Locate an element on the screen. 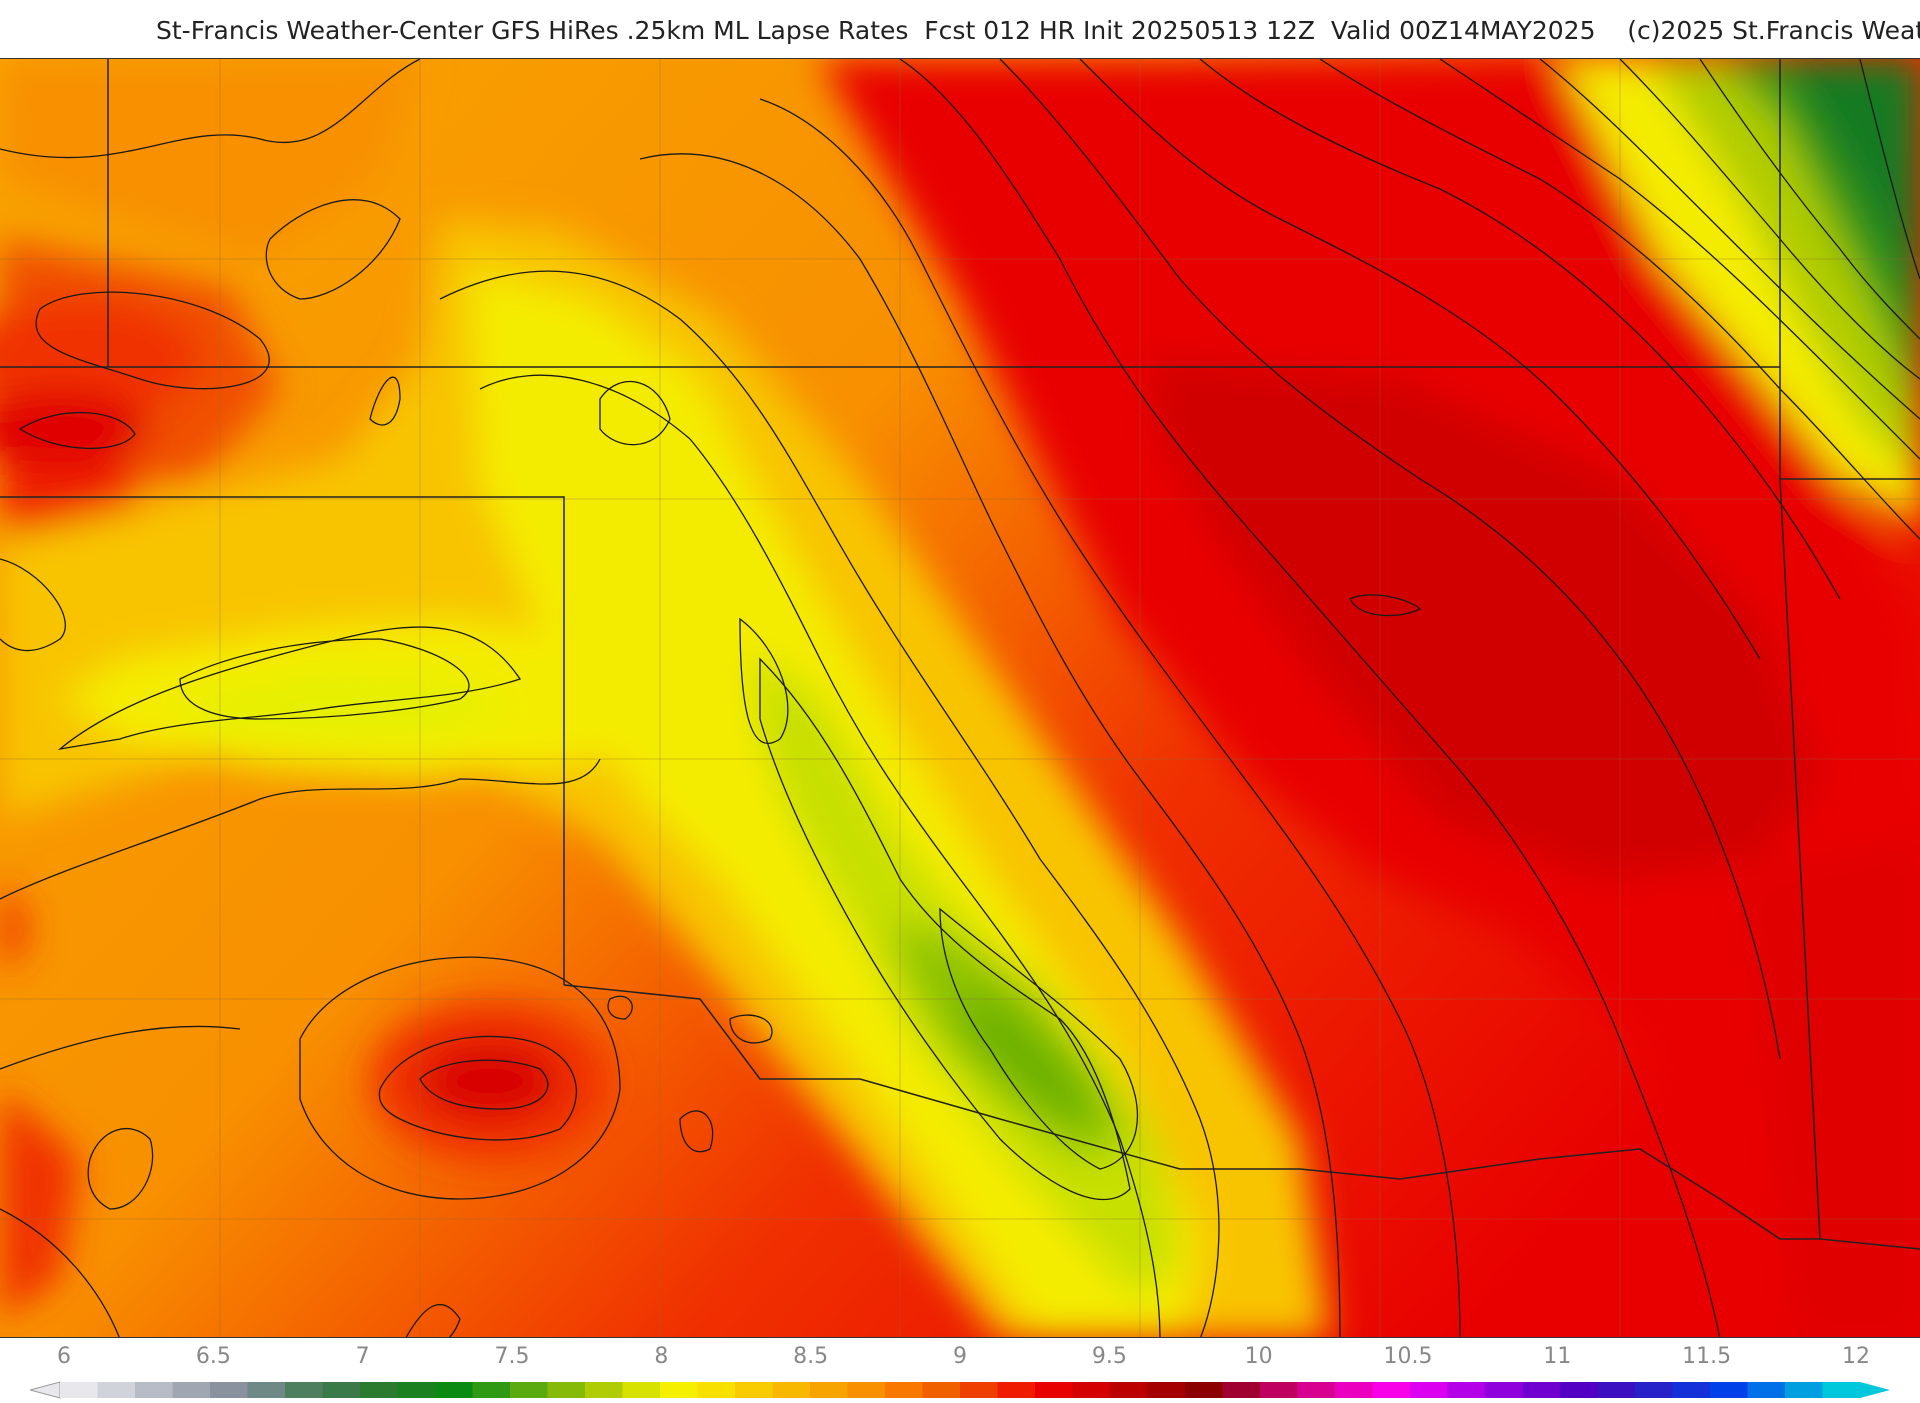 This screenshot has height=1403, width=1920. colorbar-tick-label: 10.5 is located at coordinates (1408, 1356).